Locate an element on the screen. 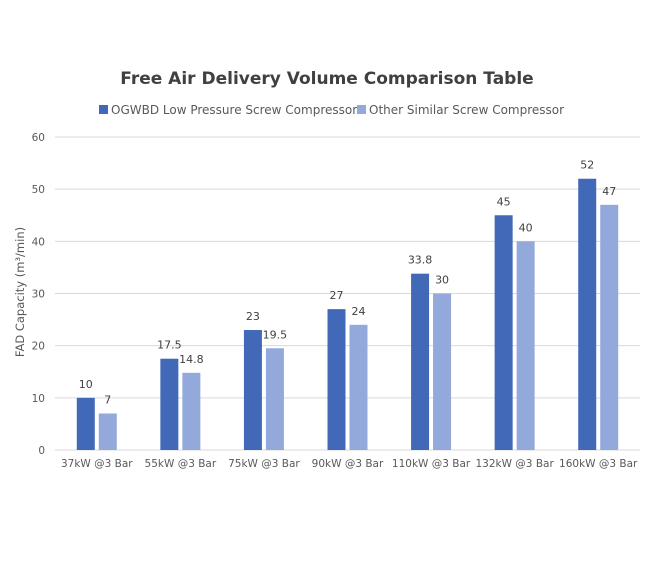 The height and width of the screenshot is (585, 655). legend-swatch-other is located at coordinates (361, 109).